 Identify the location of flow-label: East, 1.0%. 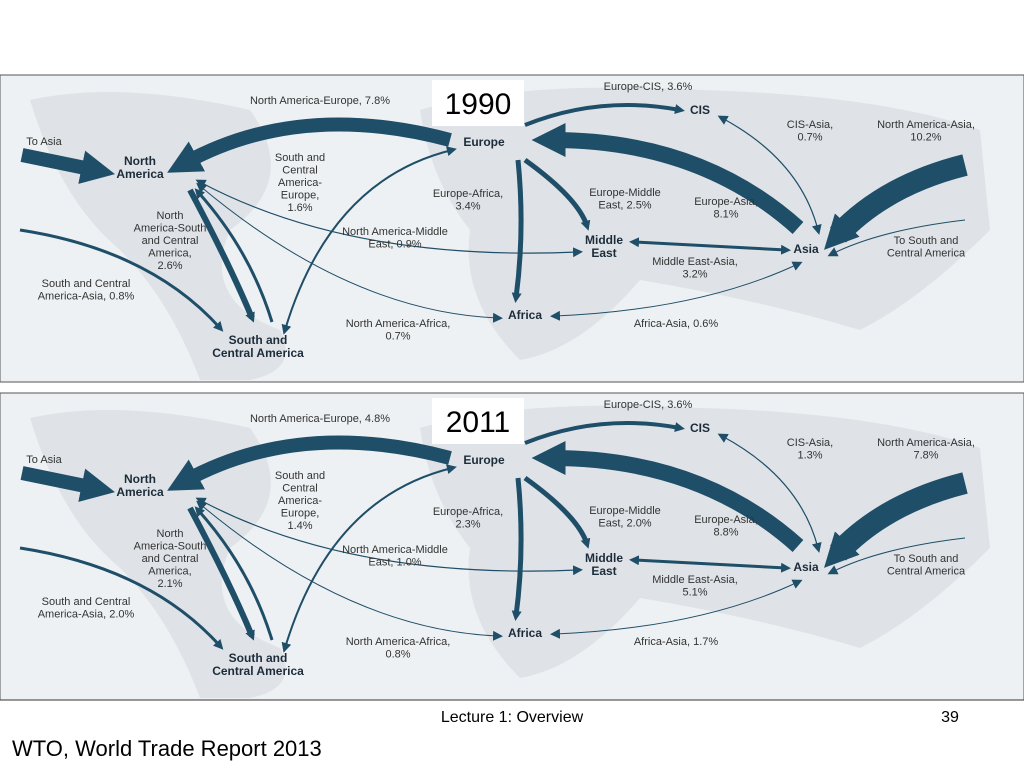
(394, 563).